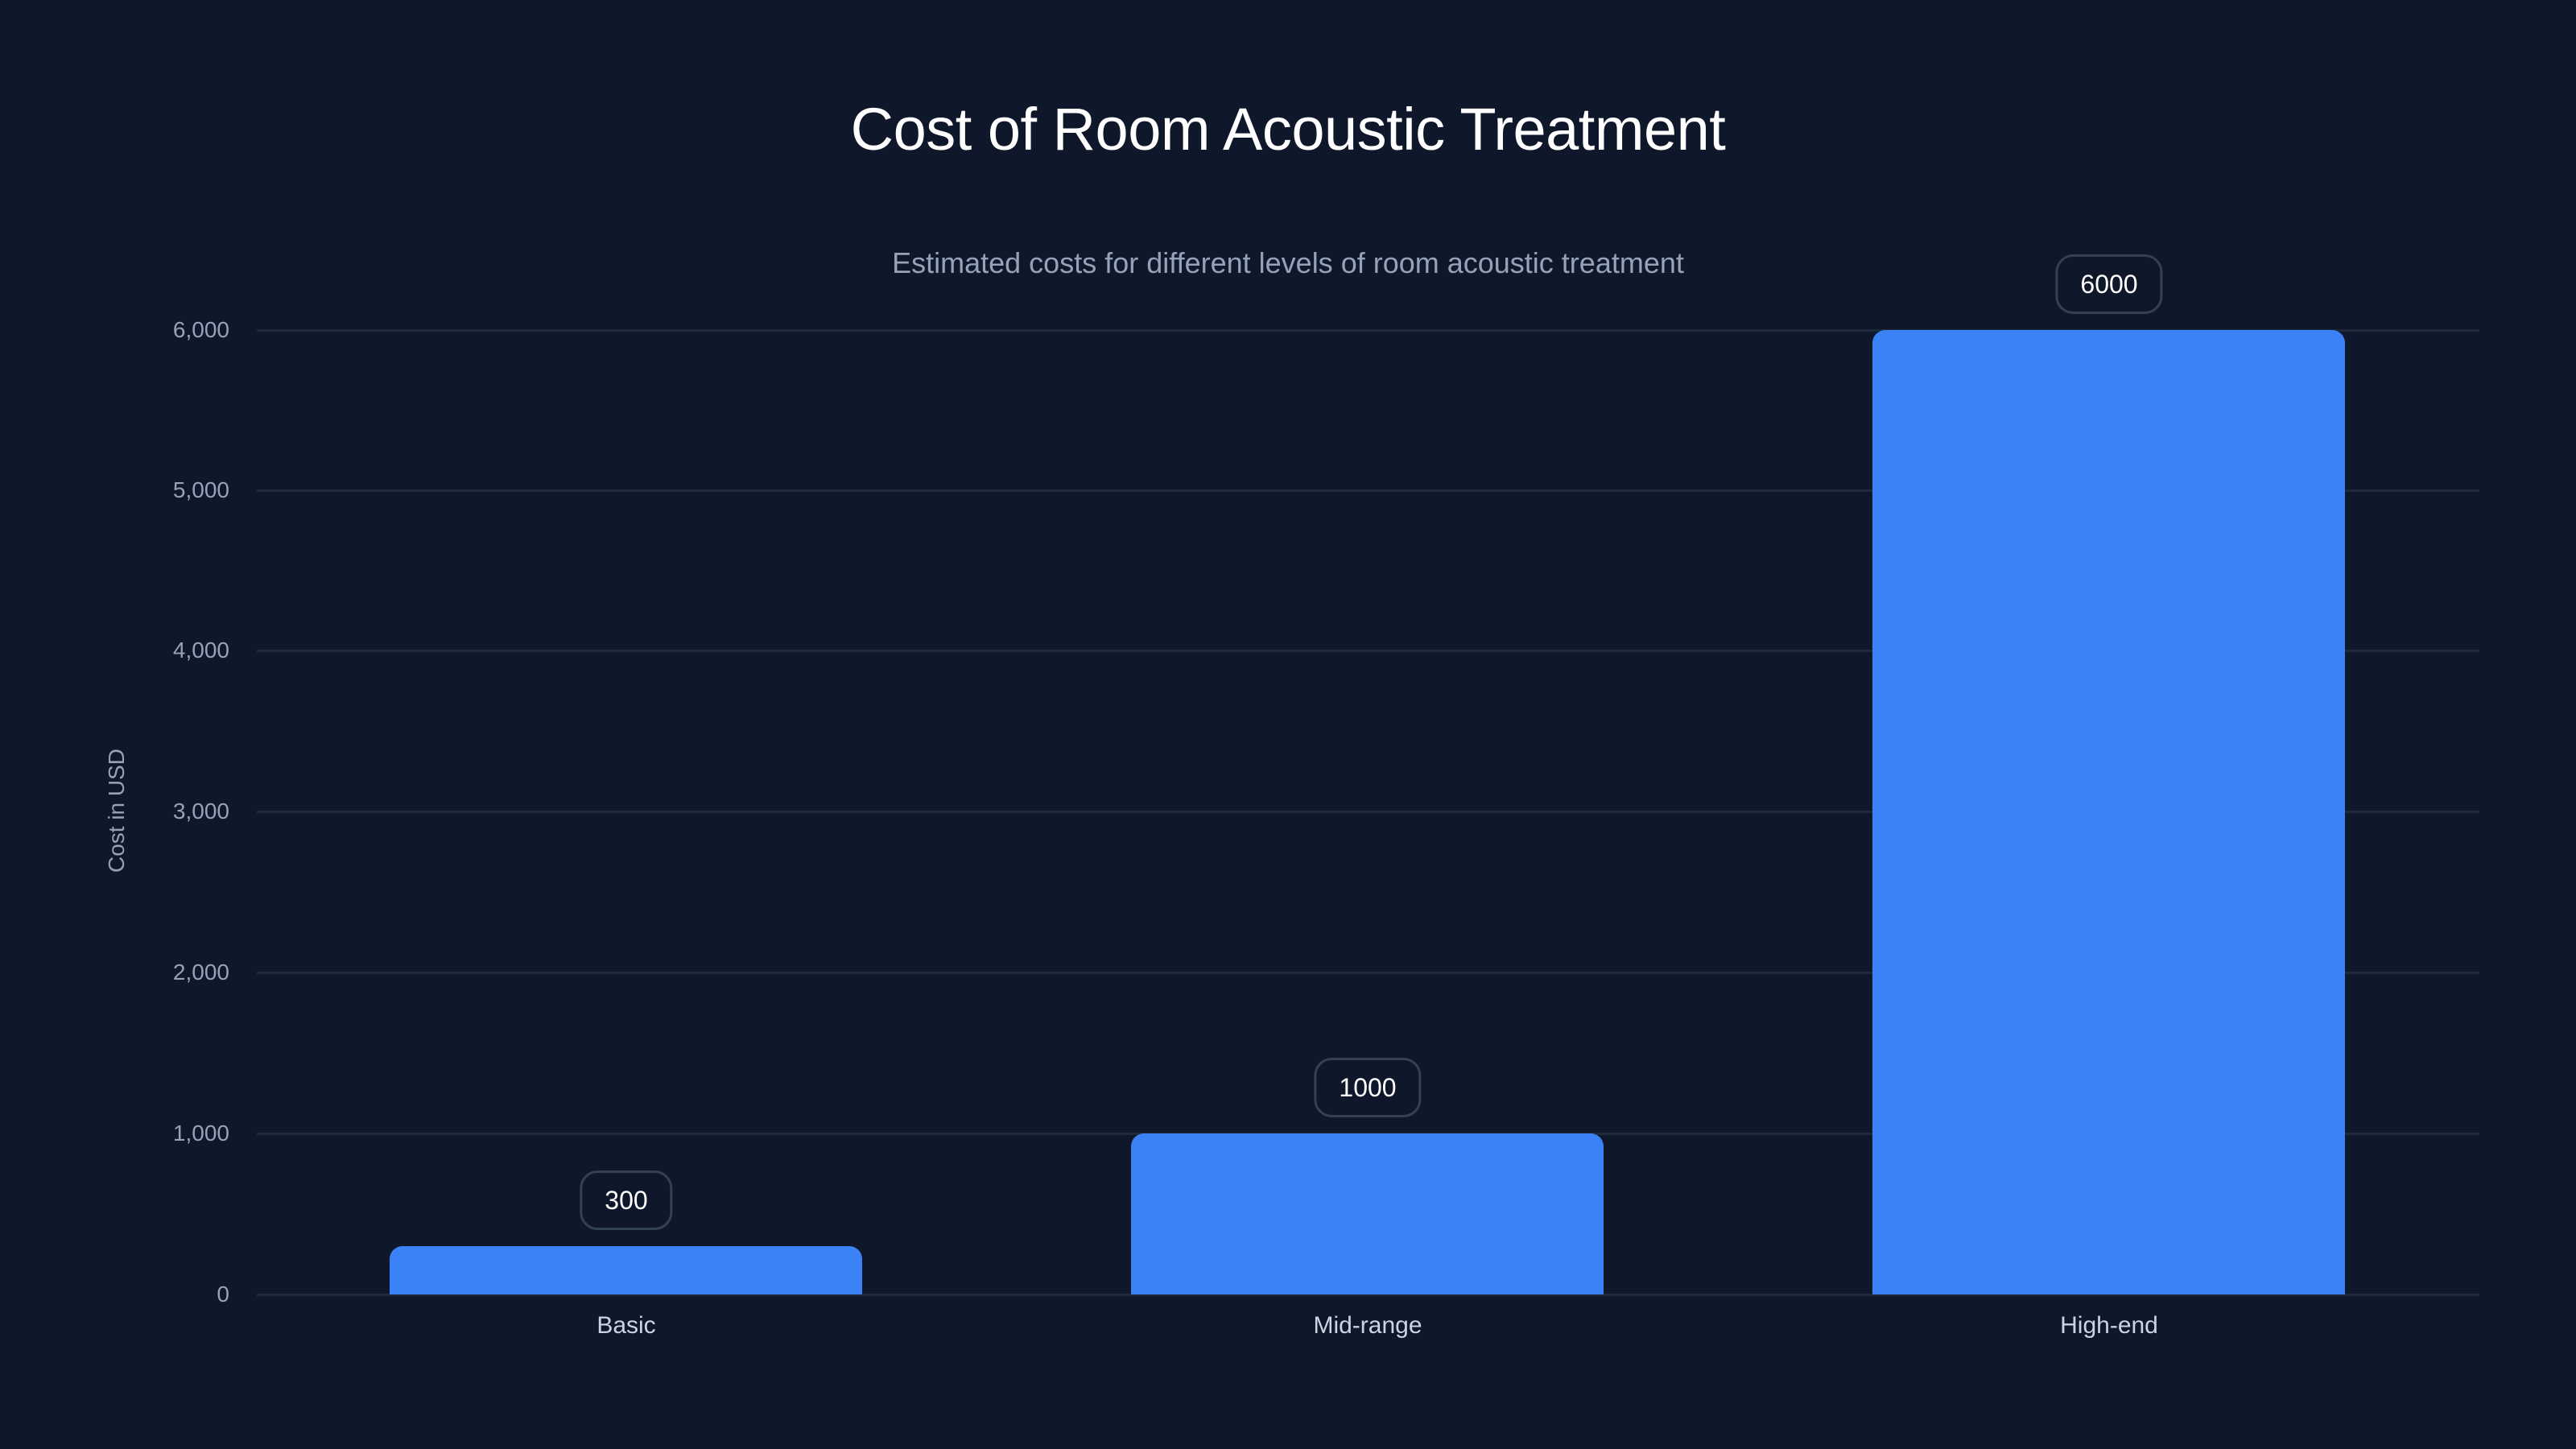 The image size is (2576, 1449). Describe the element at coordinates (1367, 1325) in the screenshot. I see `x-tick-label-mid-range: Mid-range` at that location.